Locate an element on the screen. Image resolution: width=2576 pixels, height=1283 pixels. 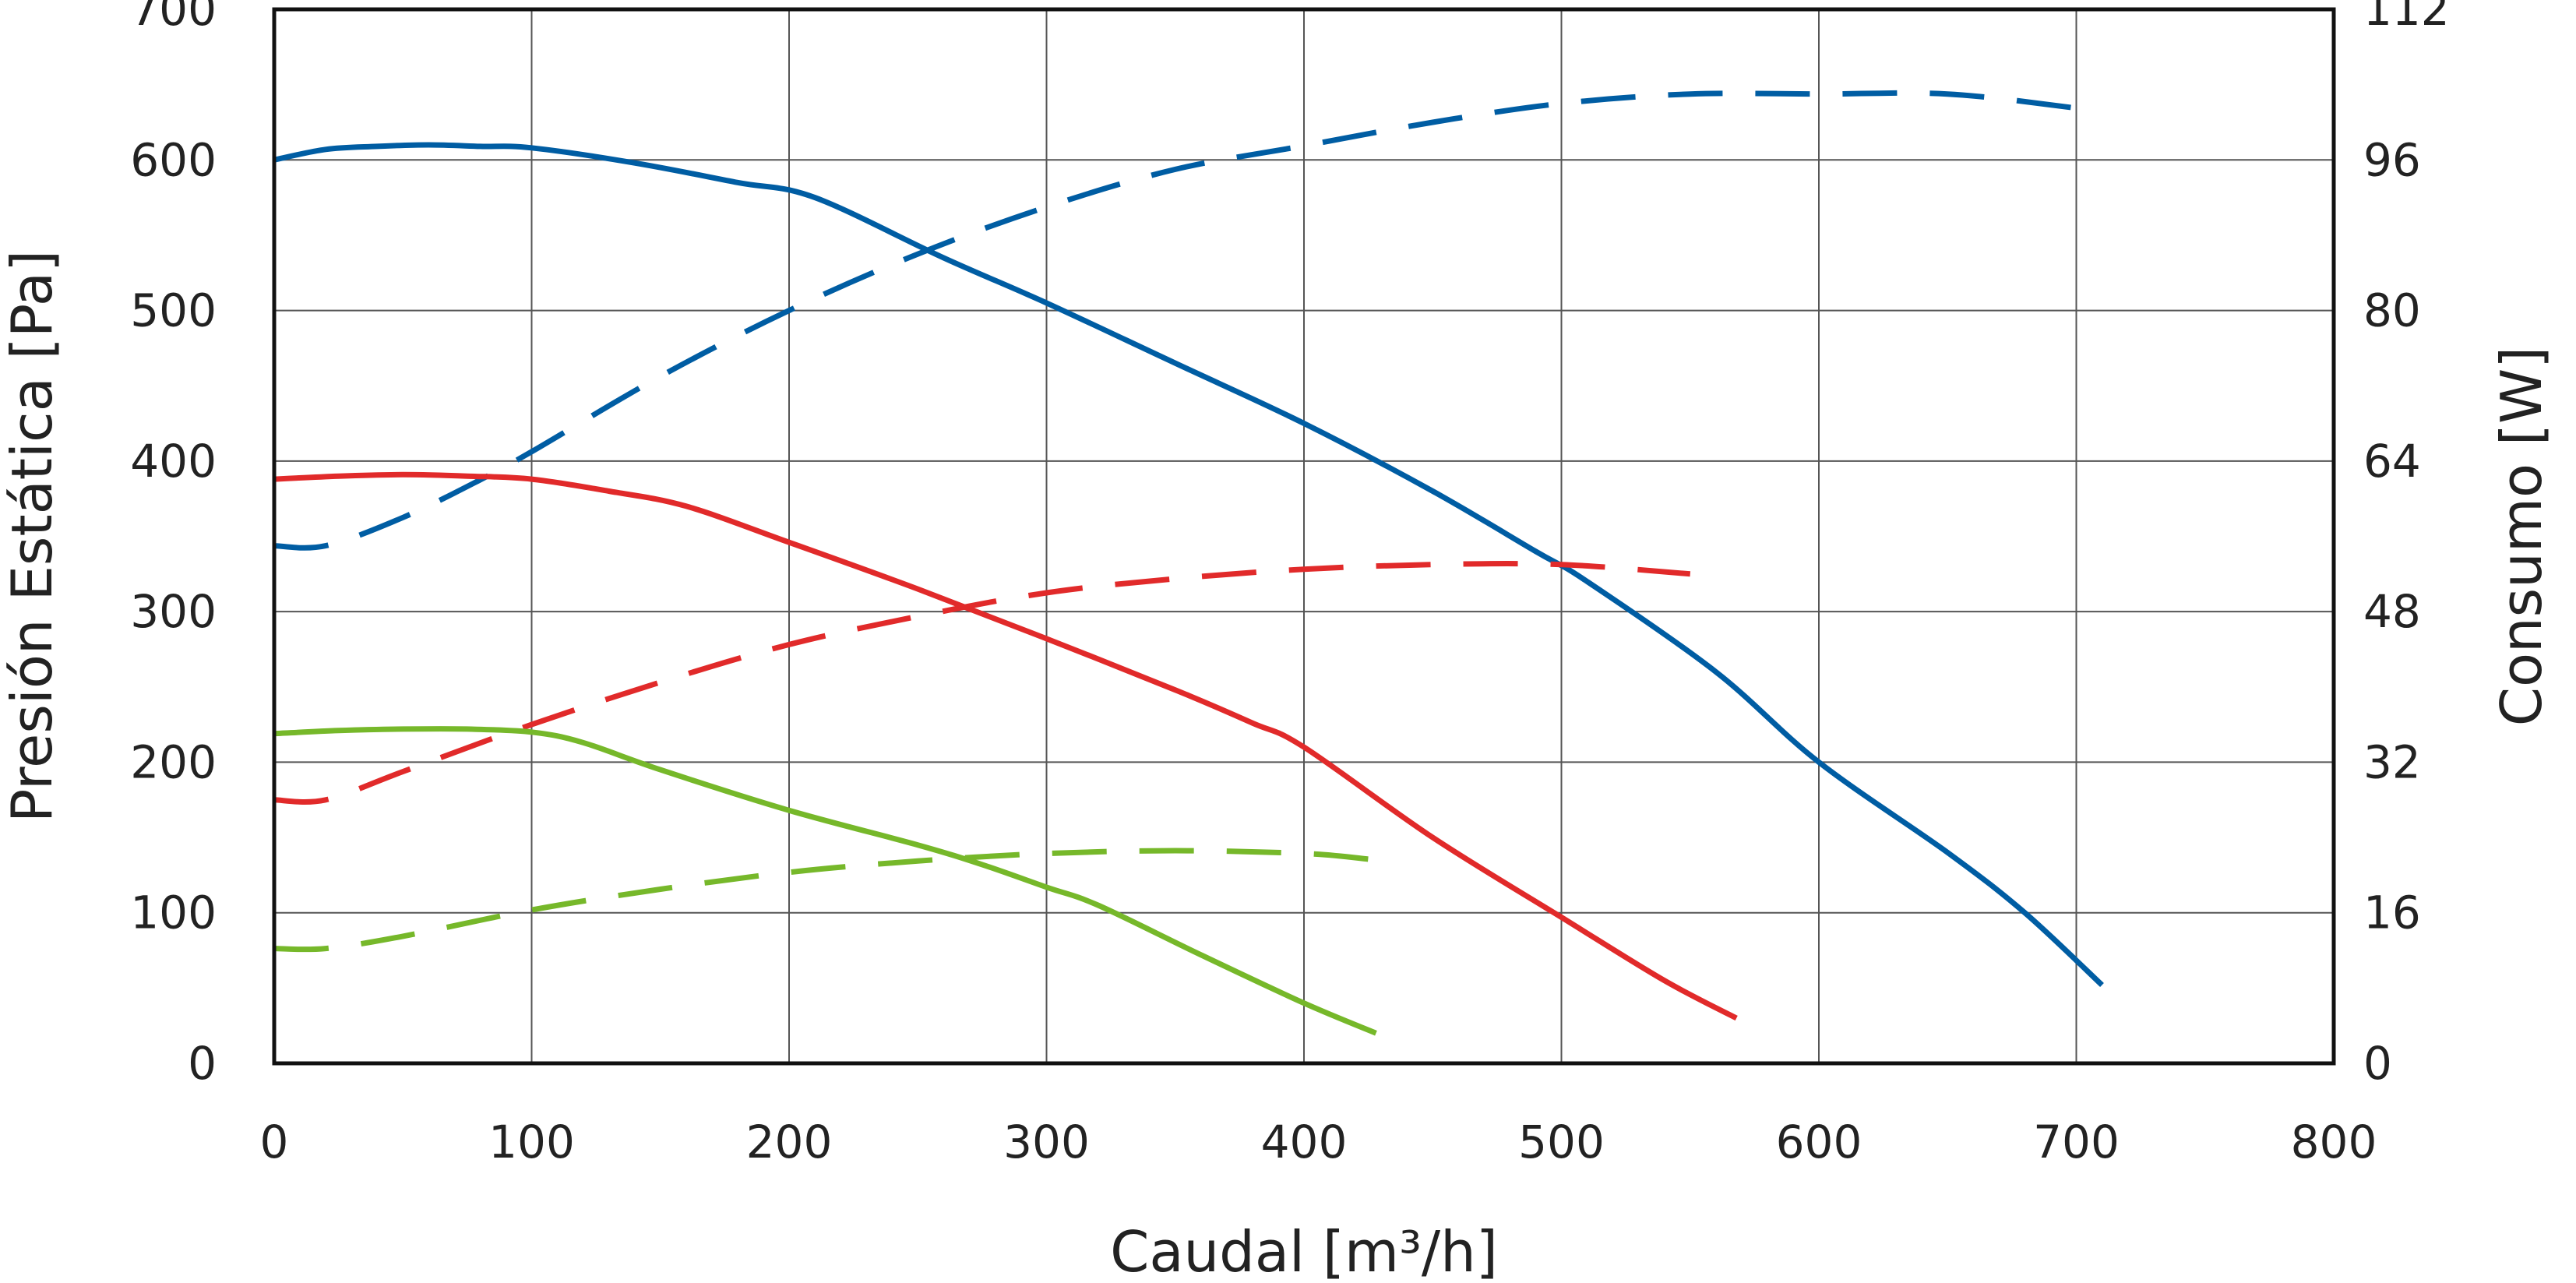
x-tick-label: 500 is located at coordinates (1561, 1142).